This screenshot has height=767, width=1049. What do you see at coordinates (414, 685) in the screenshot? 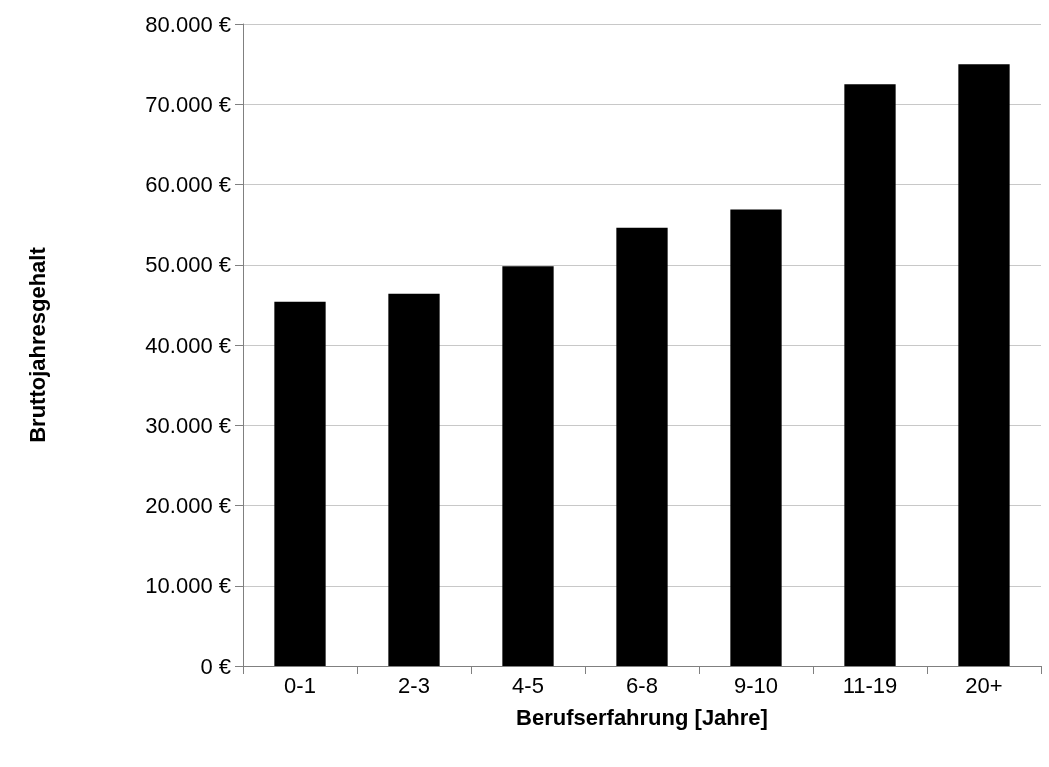
I see `x-tick-label: 2-3` at bounding box center [414, 685].